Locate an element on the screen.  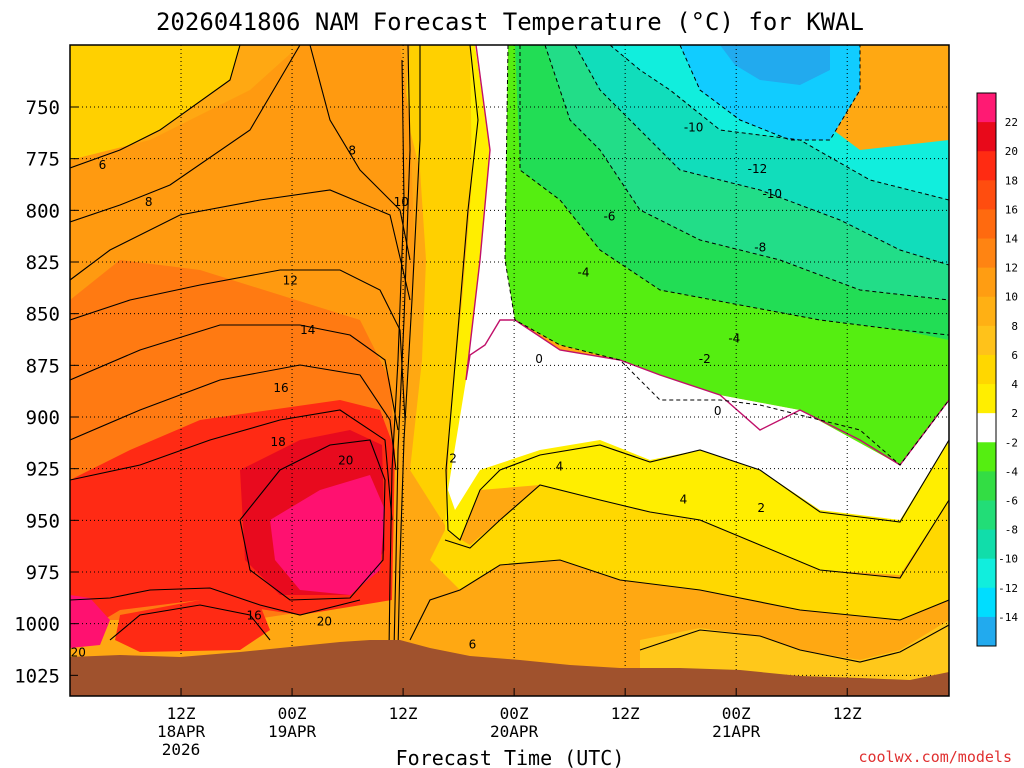
fill-yellow-4-lower is located at coordinates (689, 552).